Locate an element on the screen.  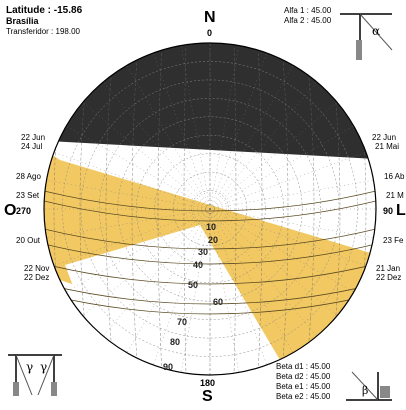
date-right-4: 23 Fe is located at coordinates (393, 240).